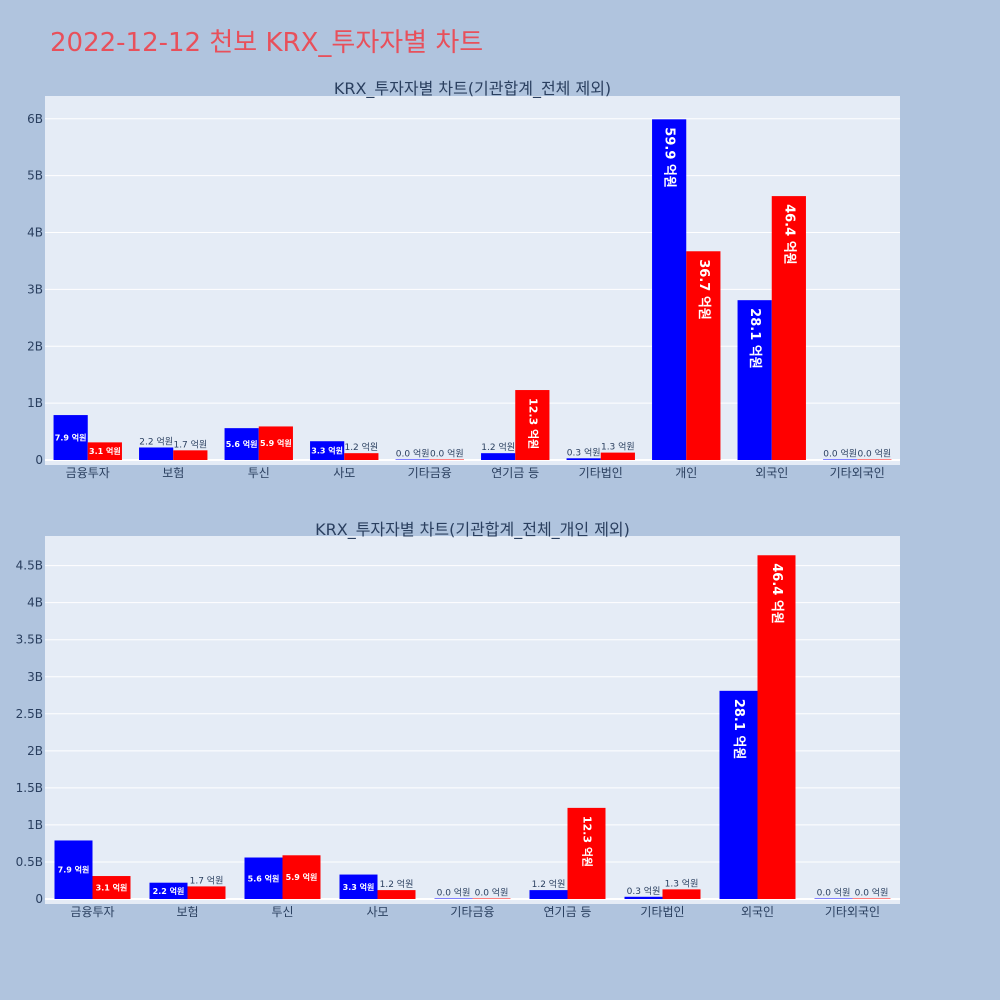 The image size is (1000, 1000). What do you see at coordinates (472, 530) in the screenshot?
I see `chart-subtitle: KRX_투자자별 차트(기관합계_전체_개인 제외)` at bounding box center [472, 530].